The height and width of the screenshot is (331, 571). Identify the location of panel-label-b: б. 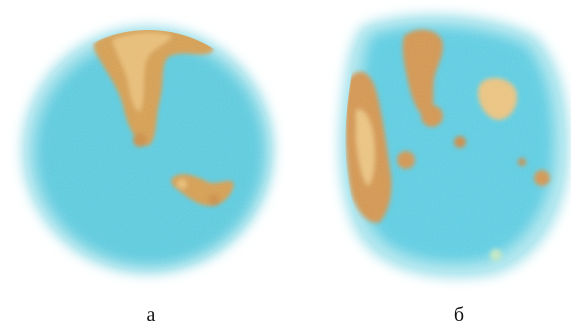
(459, 315).